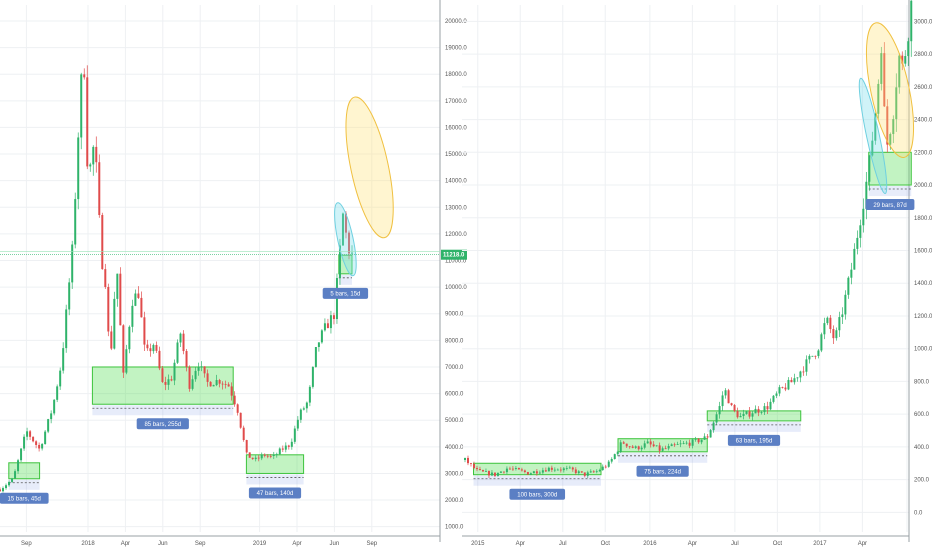 The width and height of the screenshot is (932, 550). What do you see at coordinates (862, 544) in the screenshot?
I see `x-tick-label: Apr` at bounding box center [862, 544].